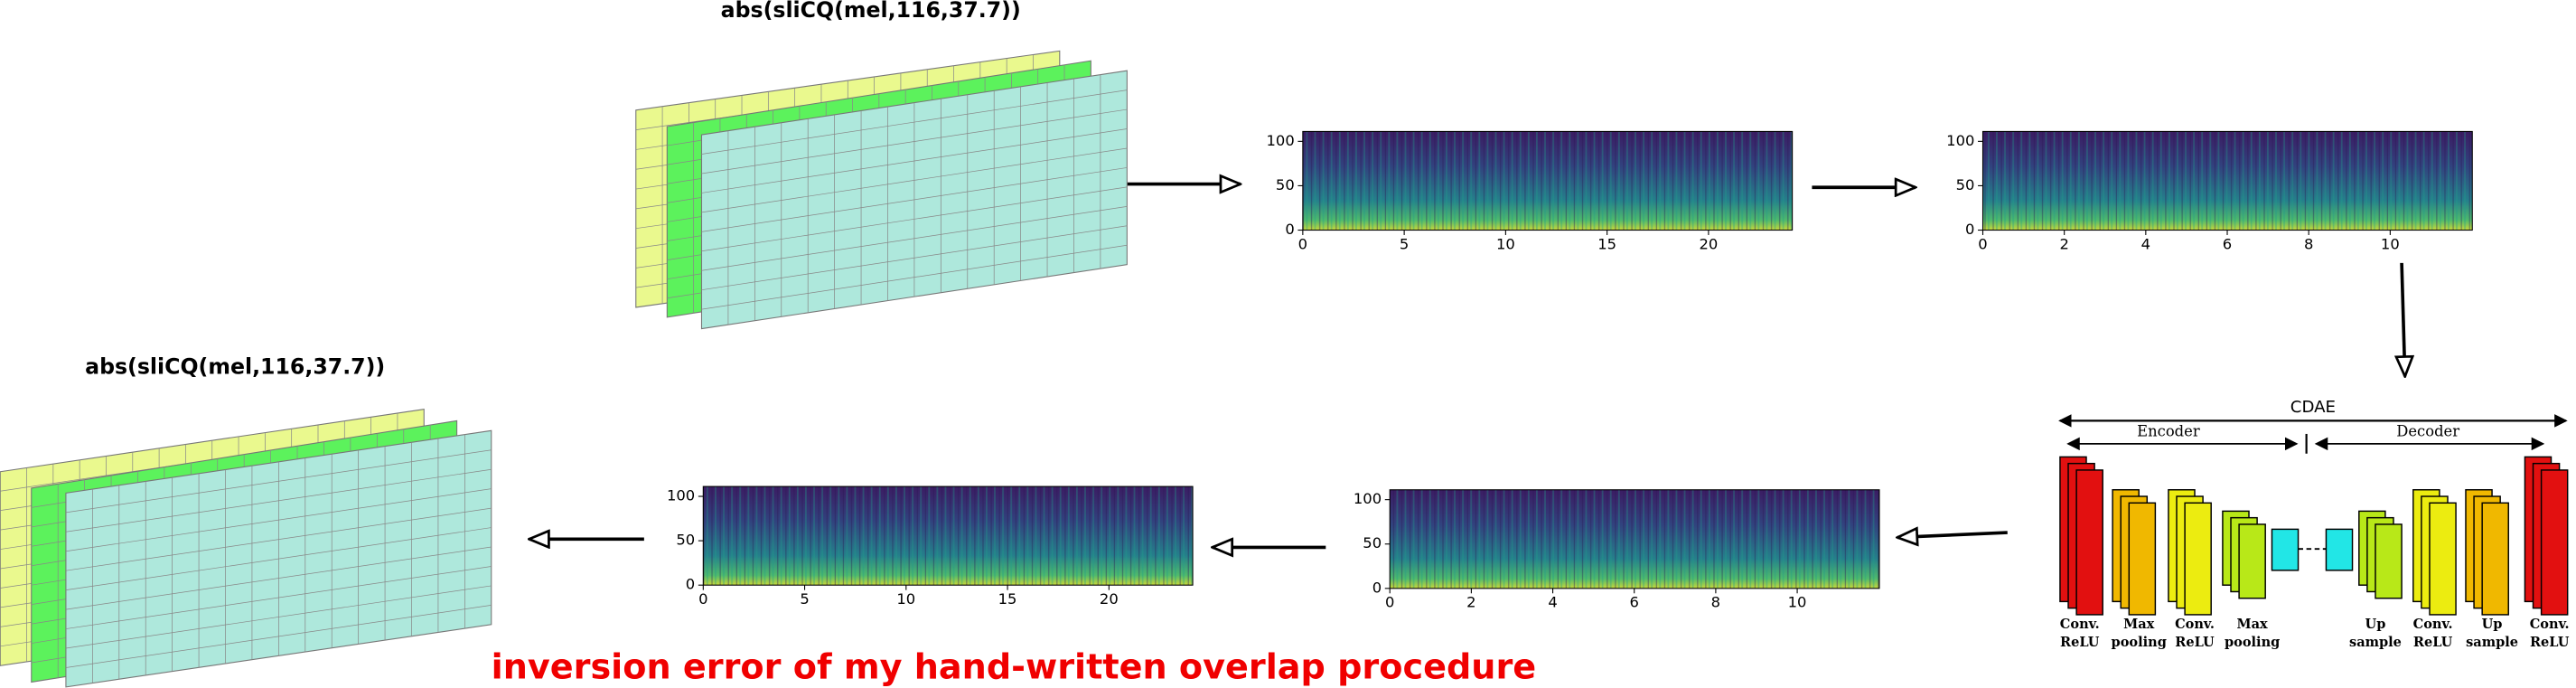 Image resolution: width=2576 pixels, height=688 pixels. I want to click on cdae-title: CDAE, so click(2313, 408).